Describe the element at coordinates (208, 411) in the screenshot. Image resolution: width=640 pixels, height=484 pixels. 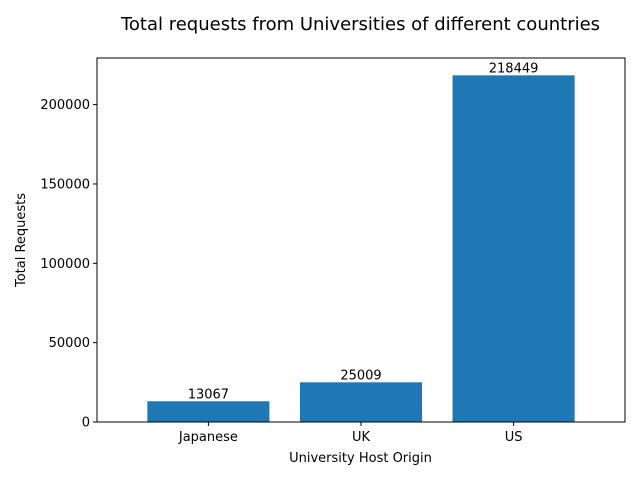
I see `bar-japanese` at that location.